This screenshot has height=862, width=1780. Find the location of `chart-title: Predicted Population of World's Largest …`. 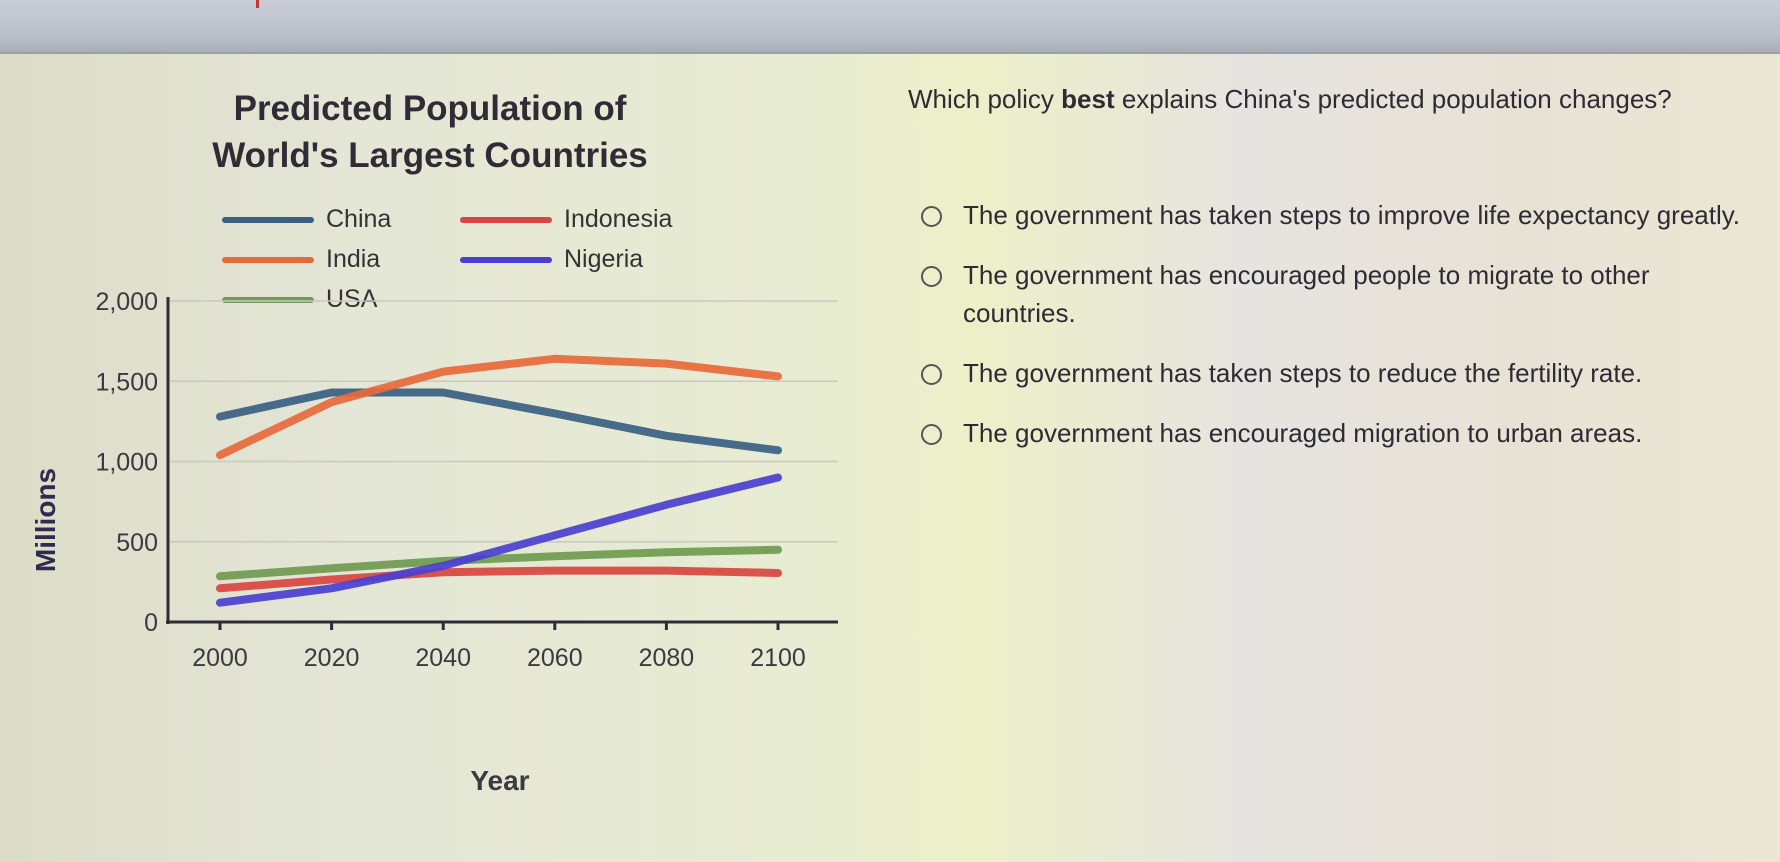

chart-title: Predicted Population of World's Largest … is located at coordinates (430, 132).